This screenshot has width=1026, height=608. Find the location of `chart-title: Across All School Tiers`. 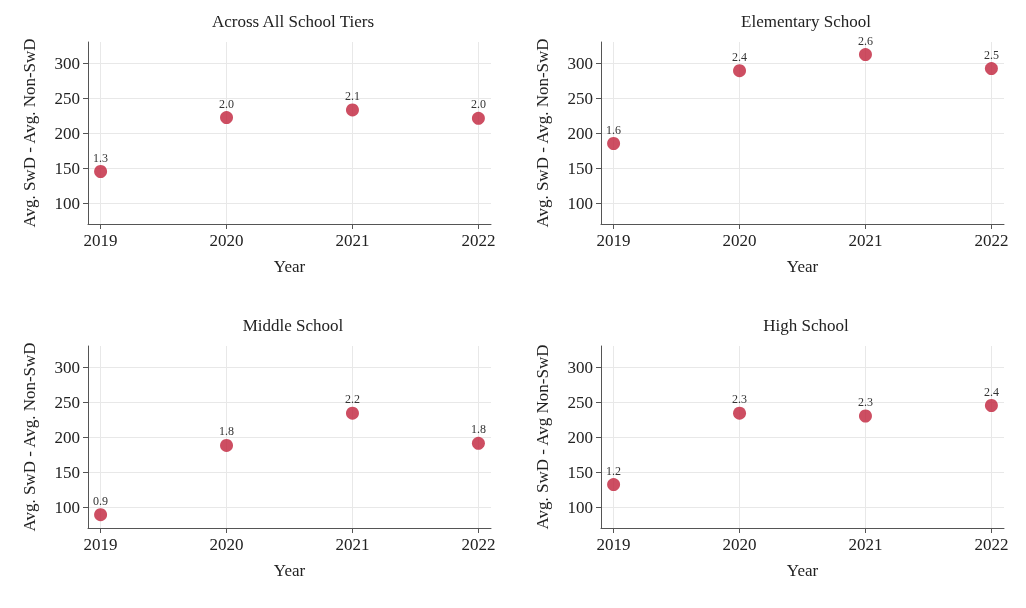

chart-title: Across All School Tiers is located at coordinates (293, 21).